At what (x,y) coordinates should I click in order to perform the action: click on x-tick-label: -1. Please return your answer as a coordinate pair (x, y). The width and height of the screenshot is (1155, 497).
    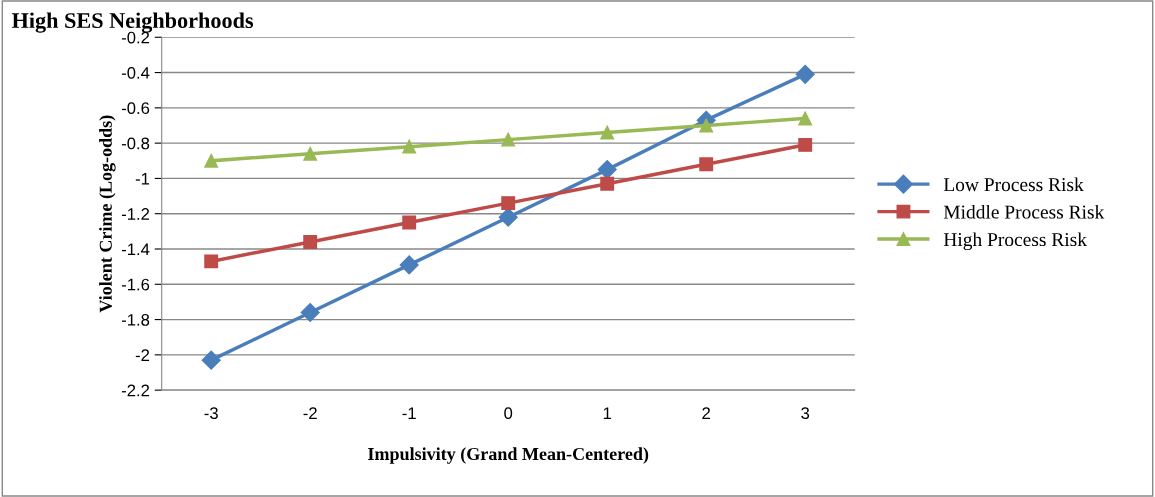
    Looking at the image, I should click on (409, 413).